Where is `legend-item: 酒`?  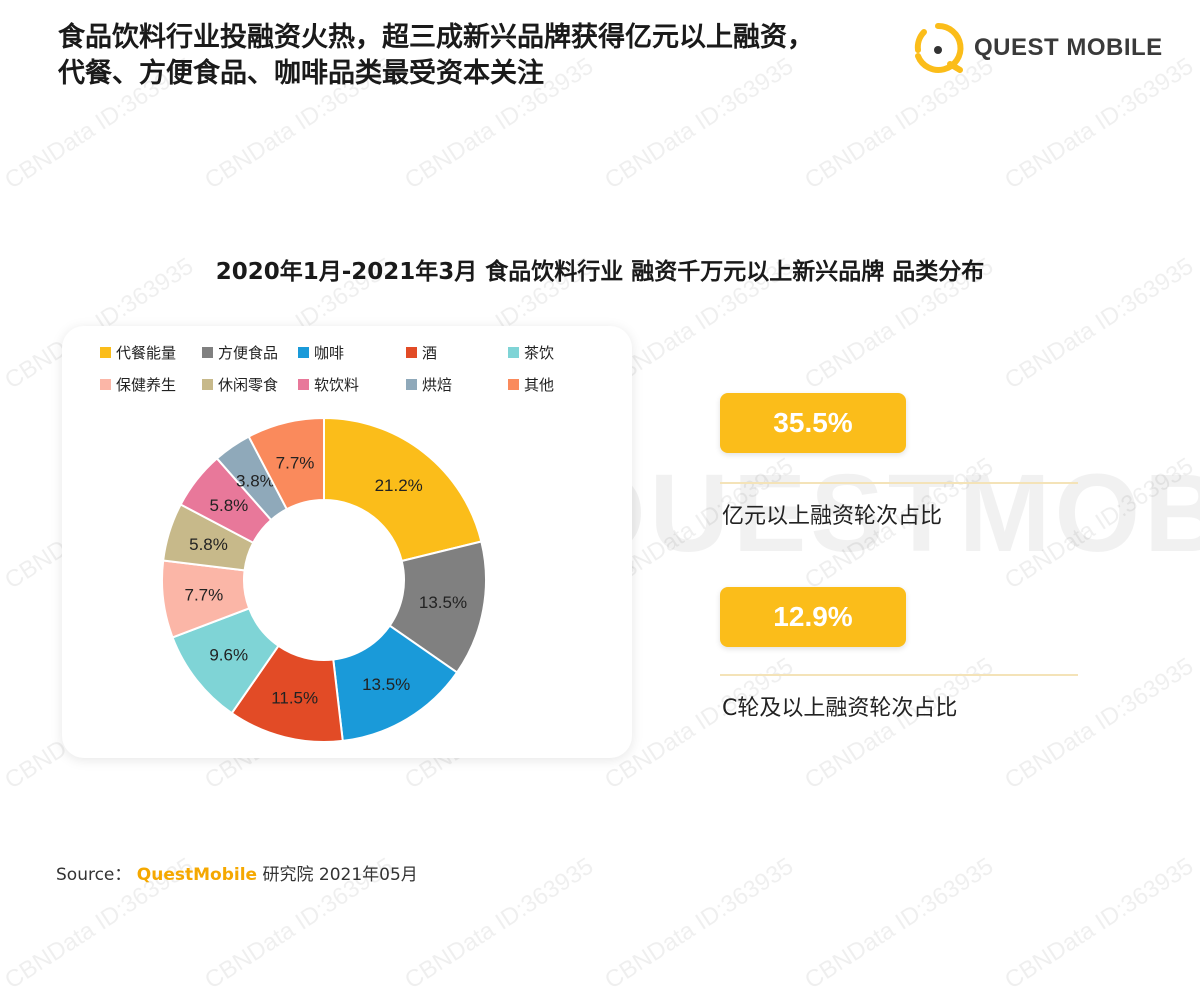
legend-item: 酒 is located at coordinates (421, 352).